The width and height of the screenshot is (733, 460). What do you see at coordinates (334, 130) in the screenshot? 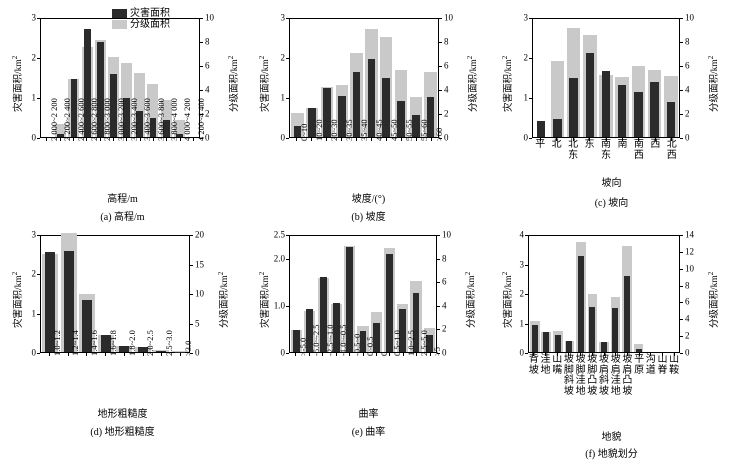
I see `x-tick-label: 20~30` at bounding box center [334, 130].